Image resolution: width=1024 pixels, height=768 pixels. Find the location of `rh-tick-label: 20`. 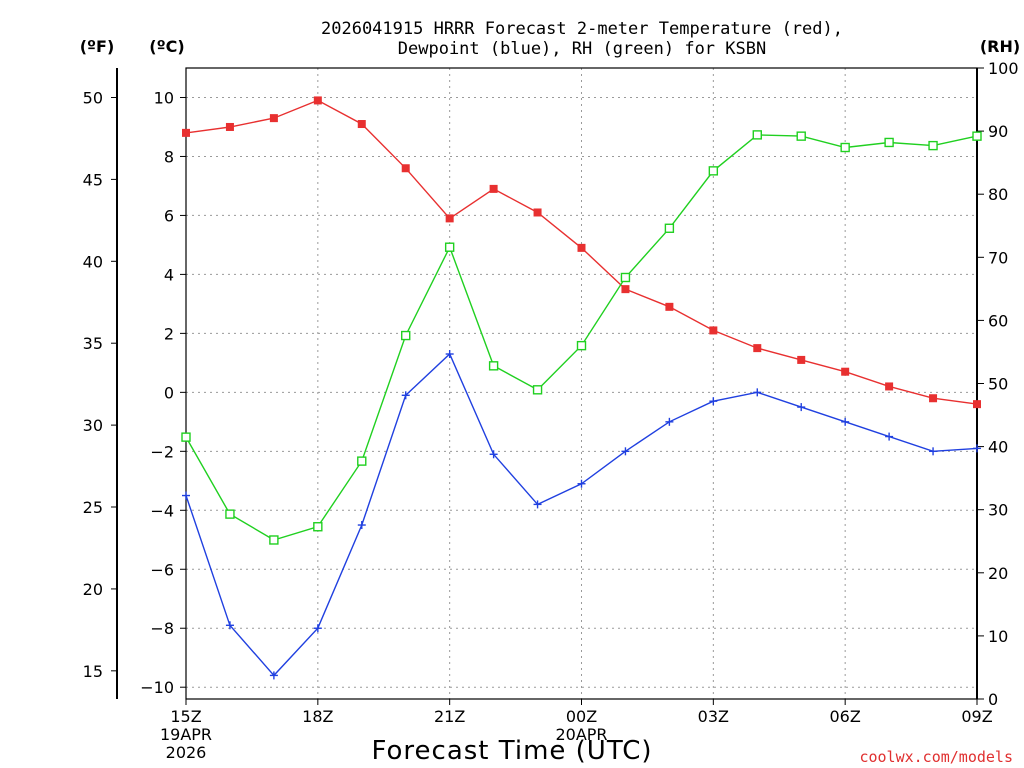

rh-tick-label: 20 is located at coordinates (998, 573).